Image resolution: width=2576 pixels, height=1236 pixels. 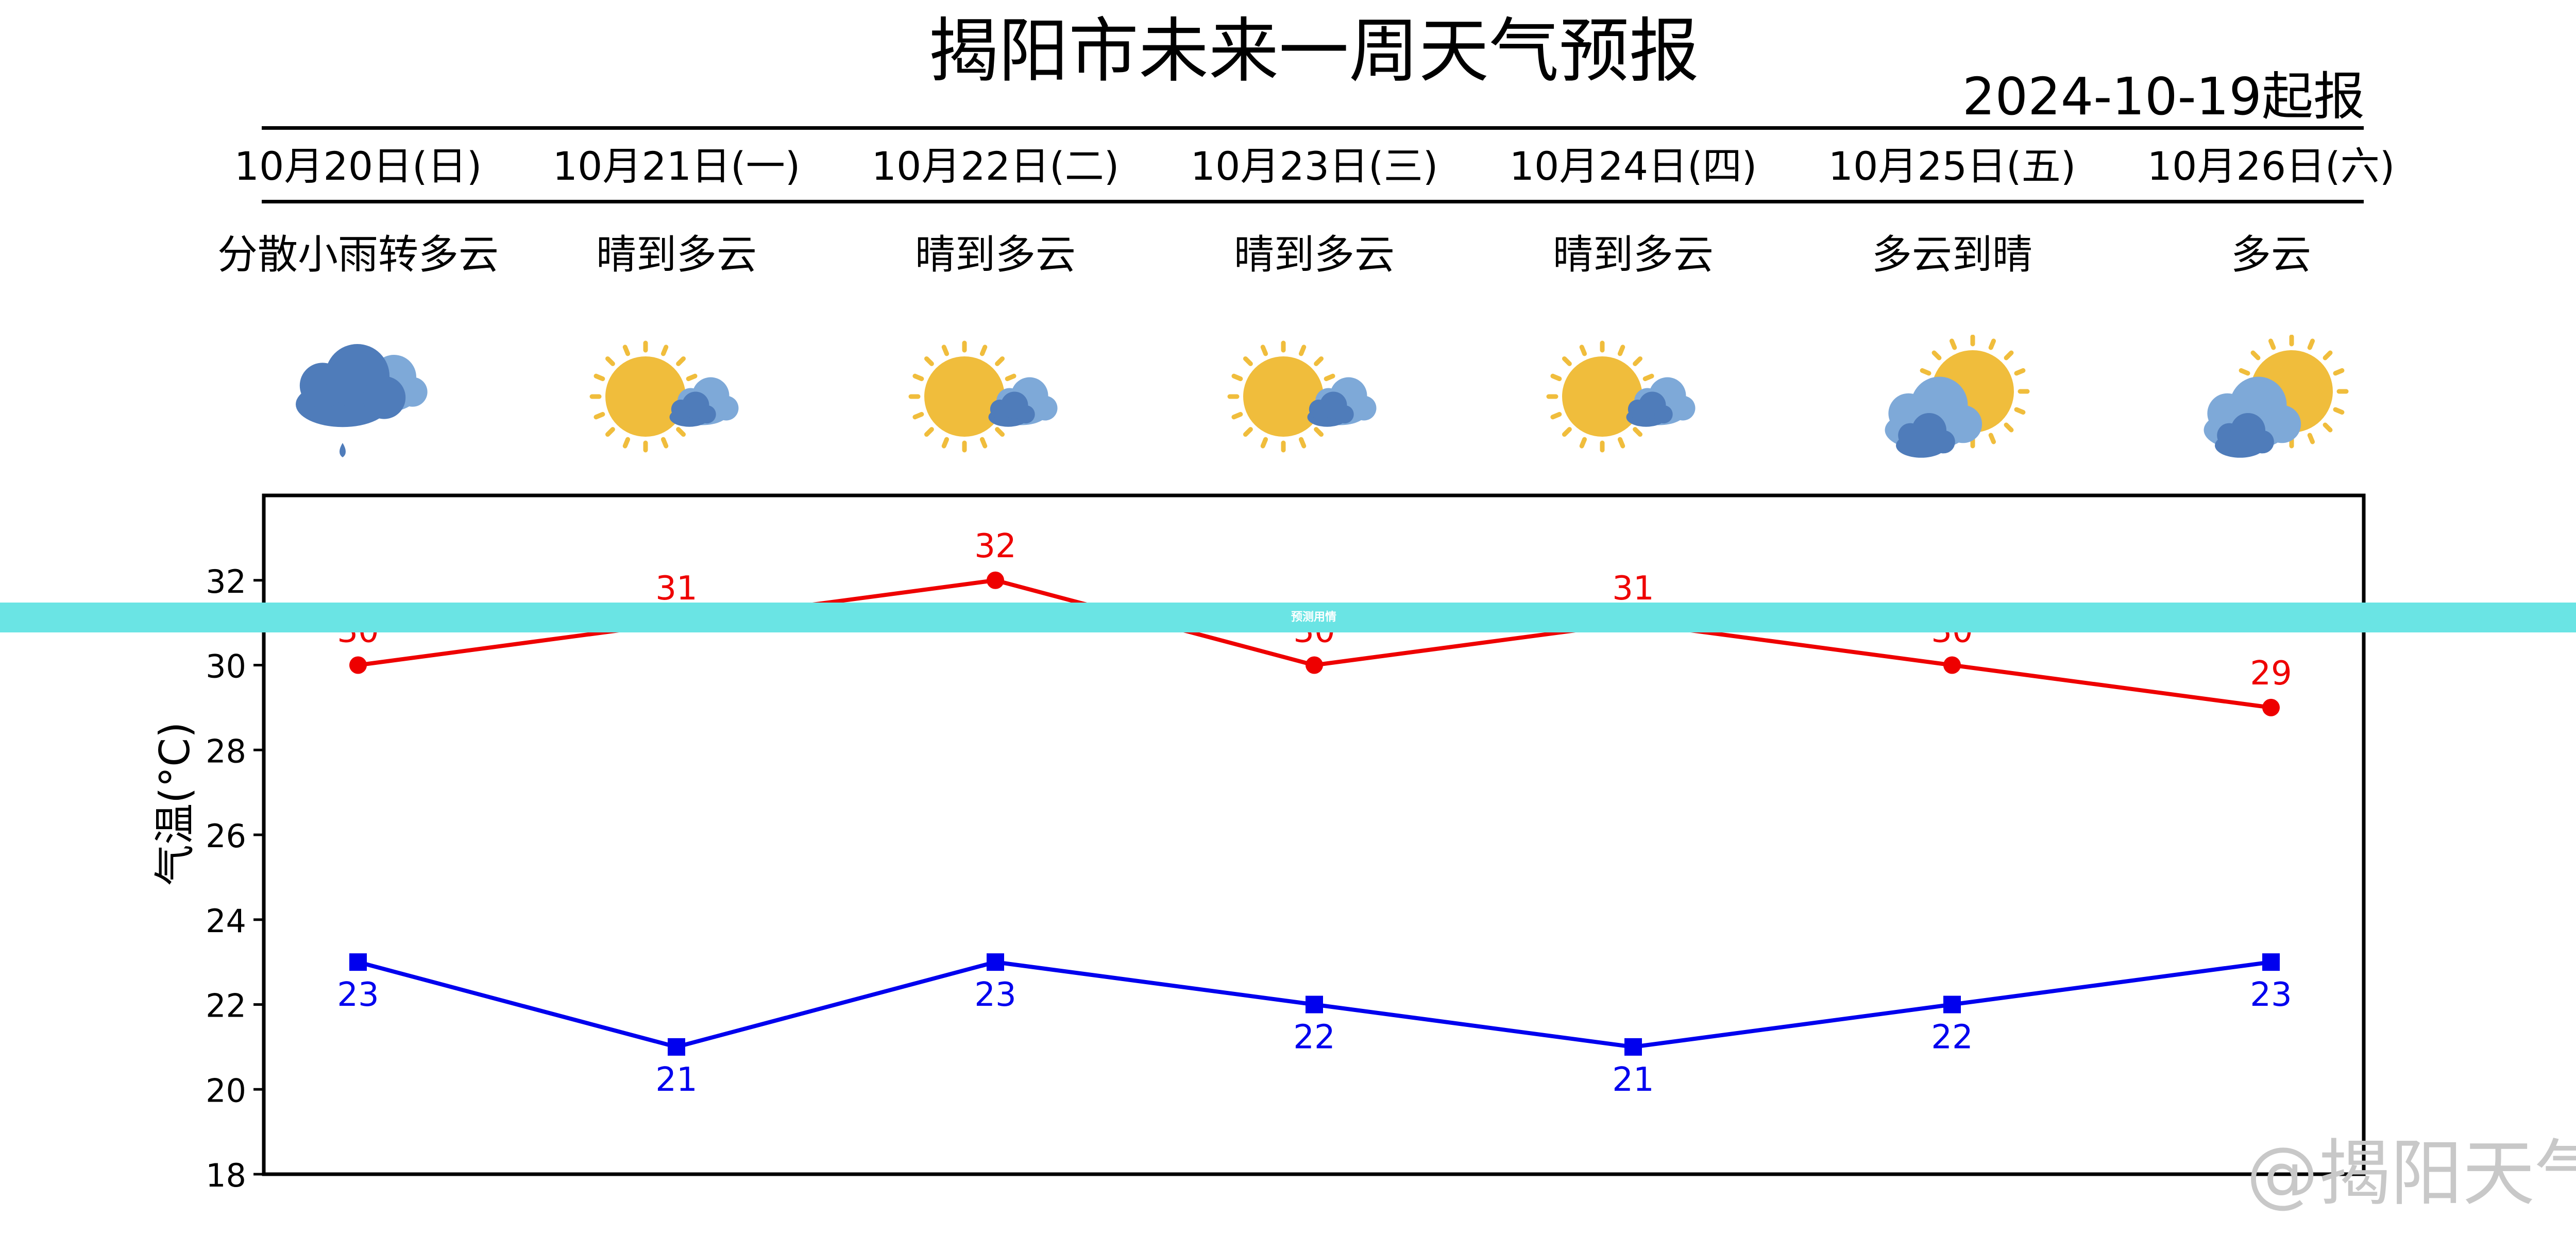 I want to click on chart-title: 揭阳市未来一周天气预报, so click(x=1313, y=51).